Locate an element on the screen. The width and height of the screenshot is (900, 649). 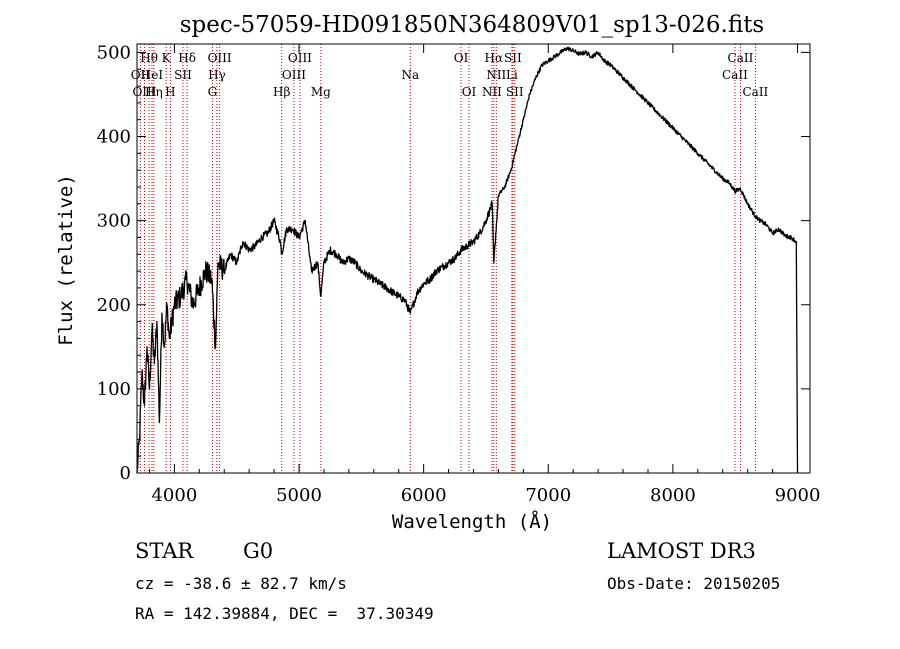
line-marker-label: G is located at coordinates (213, 92).